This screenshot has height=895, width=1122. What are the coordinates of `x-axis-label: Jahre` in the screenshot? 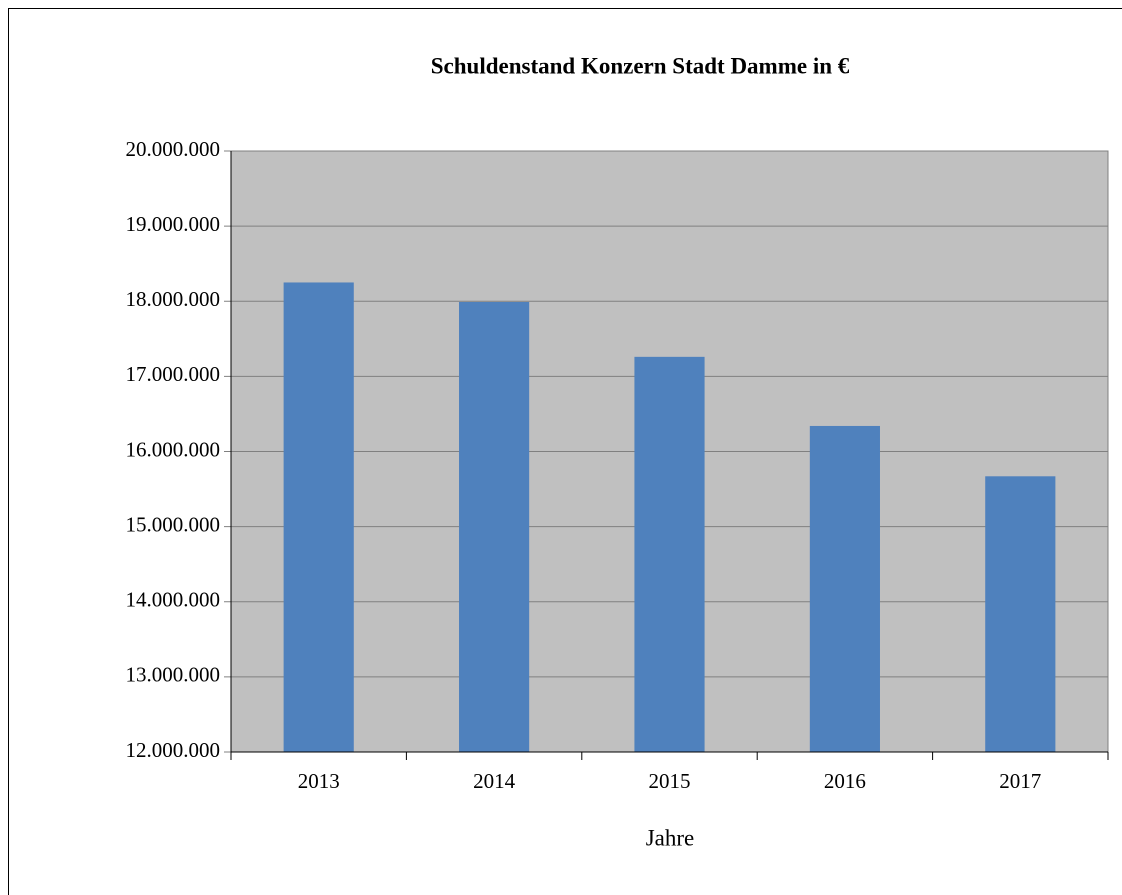 It's located at (670, 837).